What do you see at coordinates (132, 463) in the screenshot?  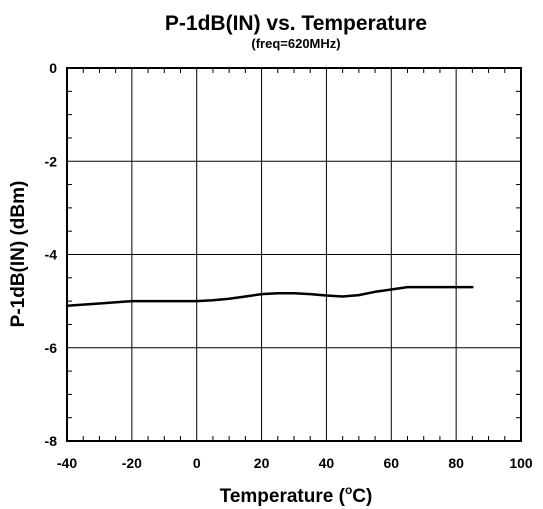 I see `x-tick-label: -20` at bounding box center [132, 463].